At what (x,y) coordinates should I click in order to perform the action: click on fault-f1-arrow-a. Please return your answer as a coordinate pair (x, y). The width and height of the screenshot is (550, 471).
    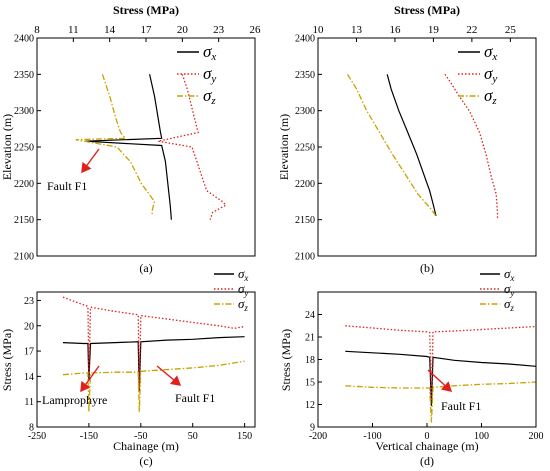
    Looking at the image, I should click on (90, 161).